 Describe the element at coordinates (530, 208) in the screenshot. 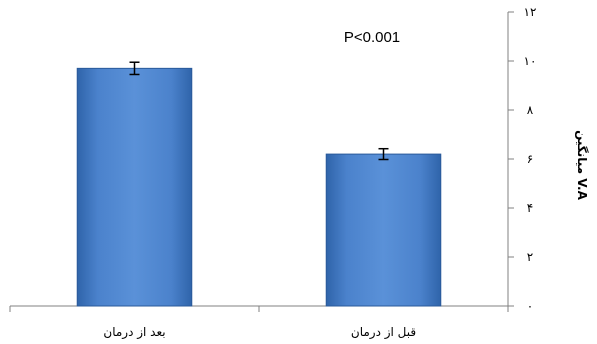

I see `y-tick-label: ۴` at that location.